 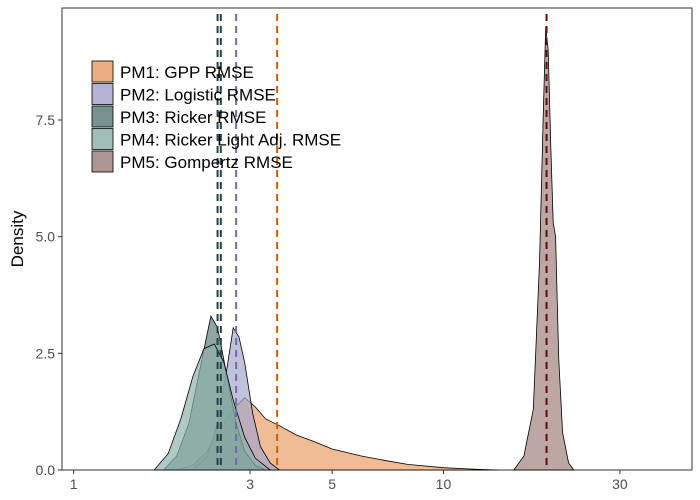 What do you see at coordinates (187, 72) in the screenshot?
I see `legend-label-series-1: PM1: GPP RMSE` at bounding box center [187, 72].